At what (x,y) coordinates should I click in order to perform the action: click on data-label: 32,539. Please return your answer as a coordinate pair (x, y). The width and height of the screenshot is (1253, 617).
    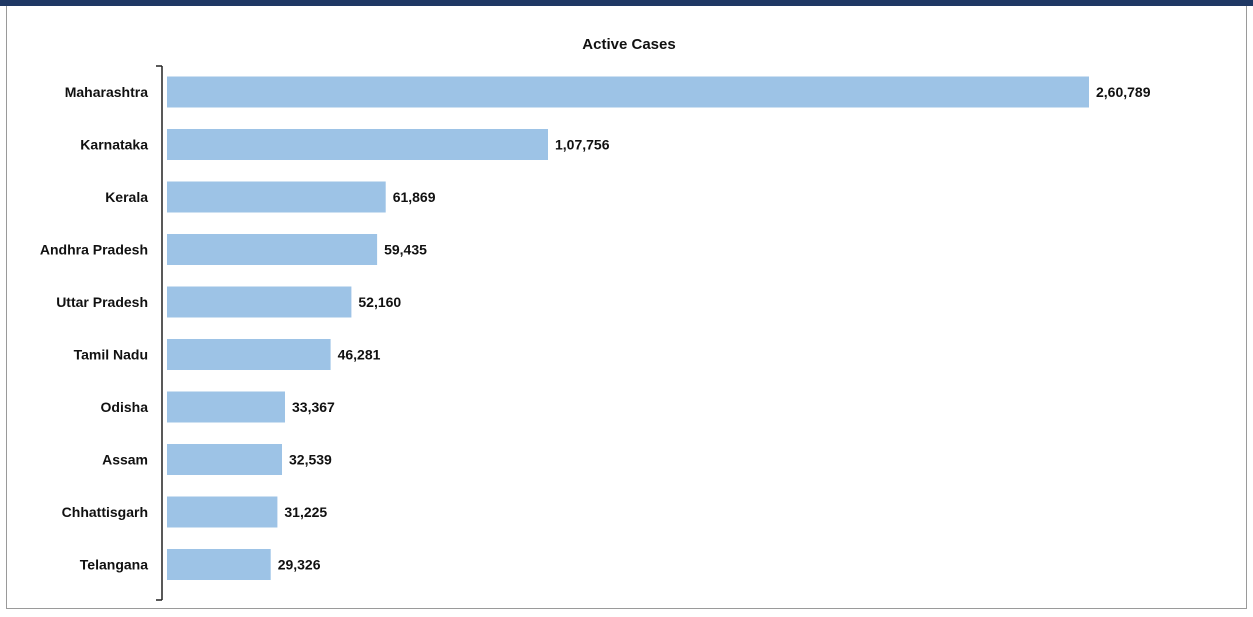
    Looking at the image, I should click on (310, 460).